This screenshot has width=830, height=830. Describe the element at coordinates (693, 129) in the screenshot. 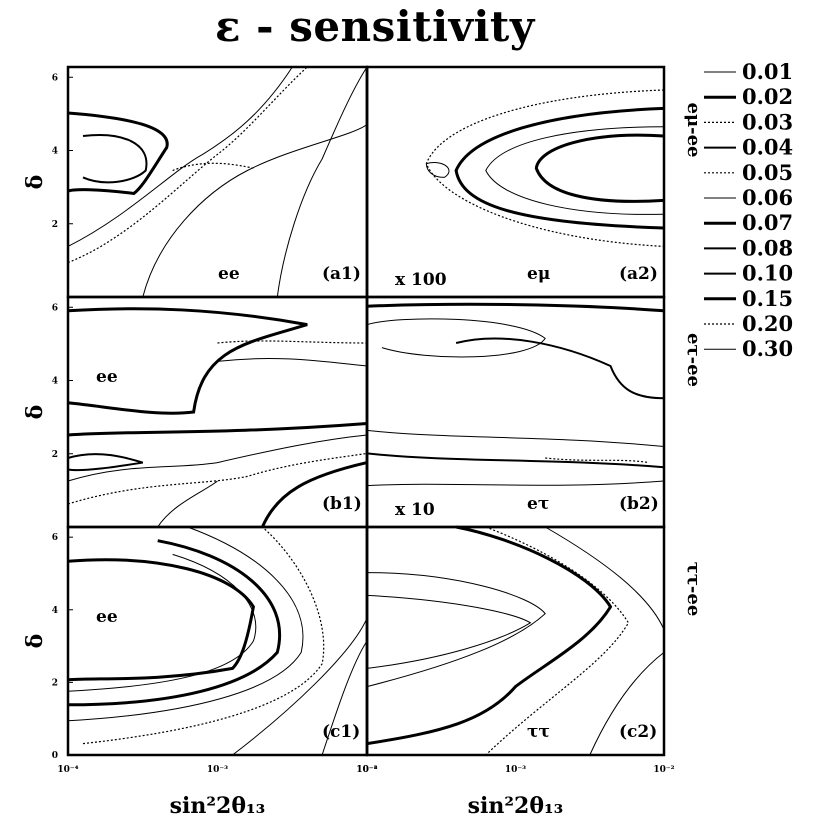

I see `row-label: eμ-ee` at that location.